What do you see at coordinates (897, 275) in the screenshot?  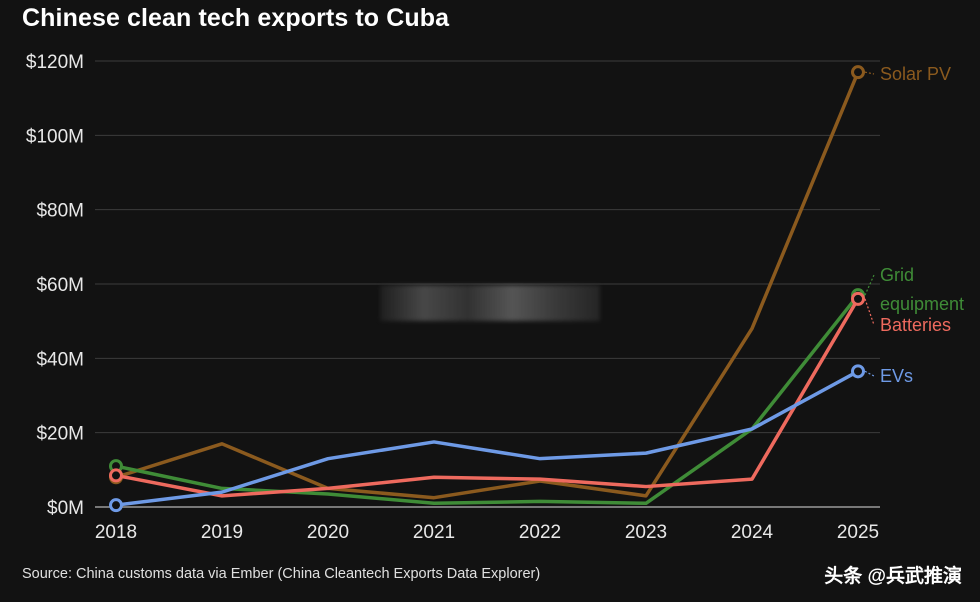 I see `series-label: Grid` at bounding box center [897, 275].